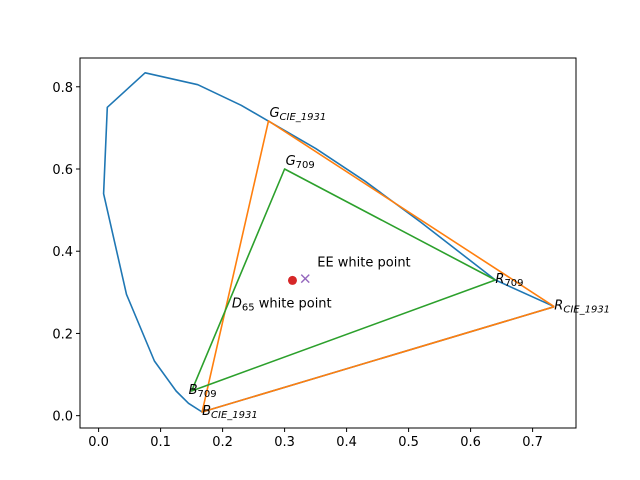 This screenshot has height=480, width=640. I want to click on x-axis: 0.0 0.1 0.2 0.3 0.4 0.5 0.6 0.7, so click(315, 439).